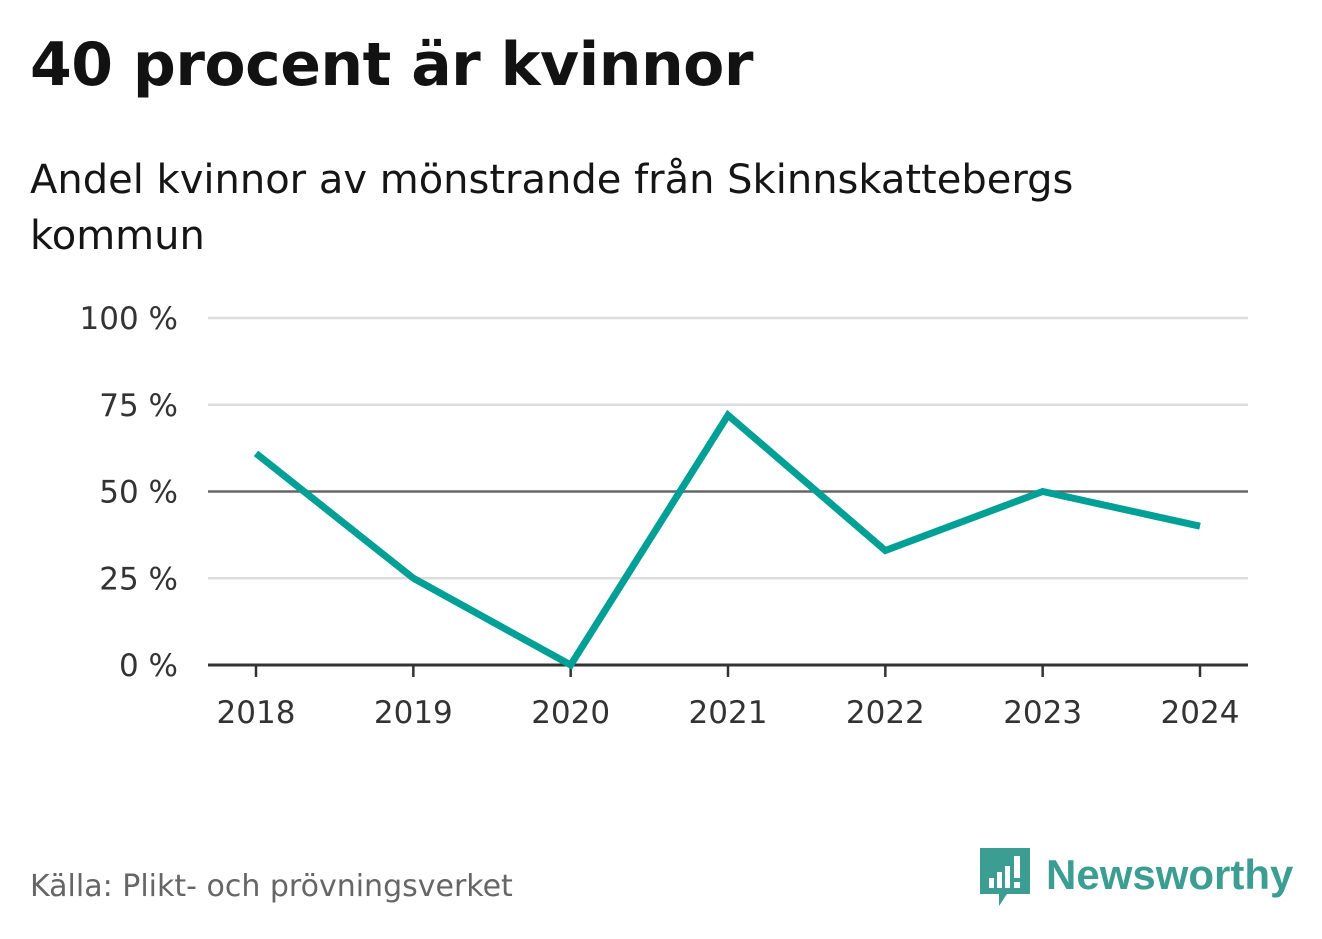  What do you see at coordinates (129, 319) in the screenshot?
I see `y-tick-label: 100 %` at bounding box center [129, 319].